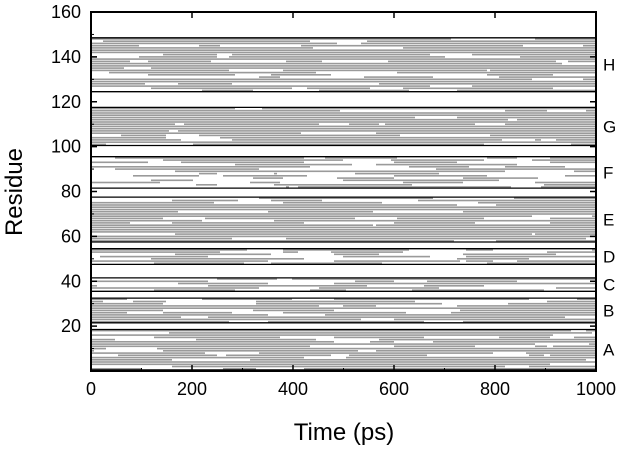  I want to click on x-tick-label: 800, so click(495, 389).